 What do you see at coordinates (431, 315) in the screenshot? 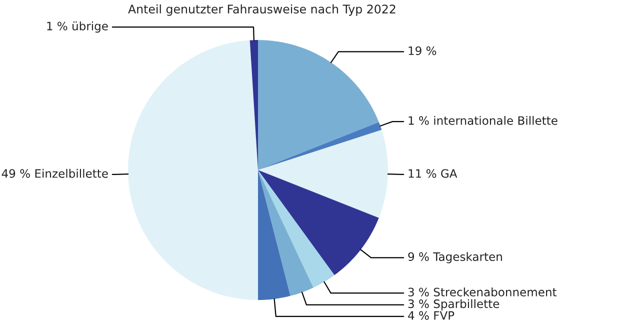
I see `slice-label: 4 % FVP` at bounding box center [431, 315].